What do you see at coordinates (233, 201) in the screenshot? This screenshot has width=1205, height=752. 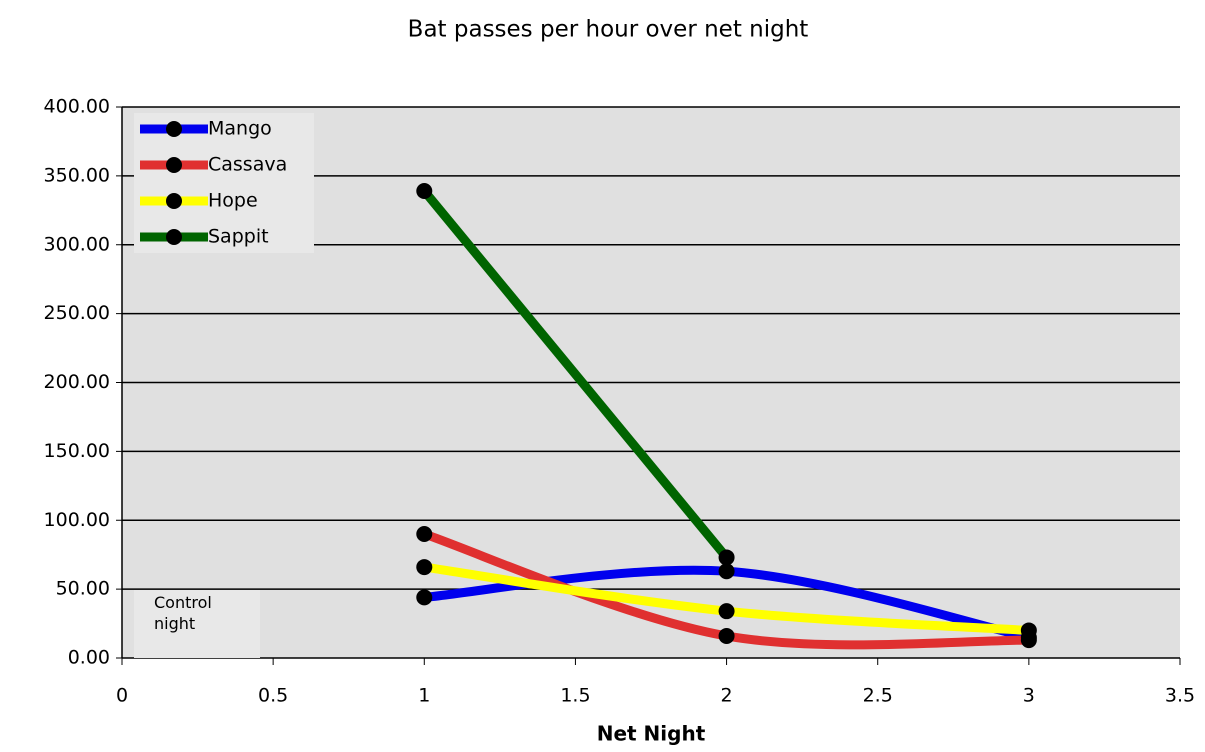 I see `legend-label: Hope` at bounding box center [233, 201].